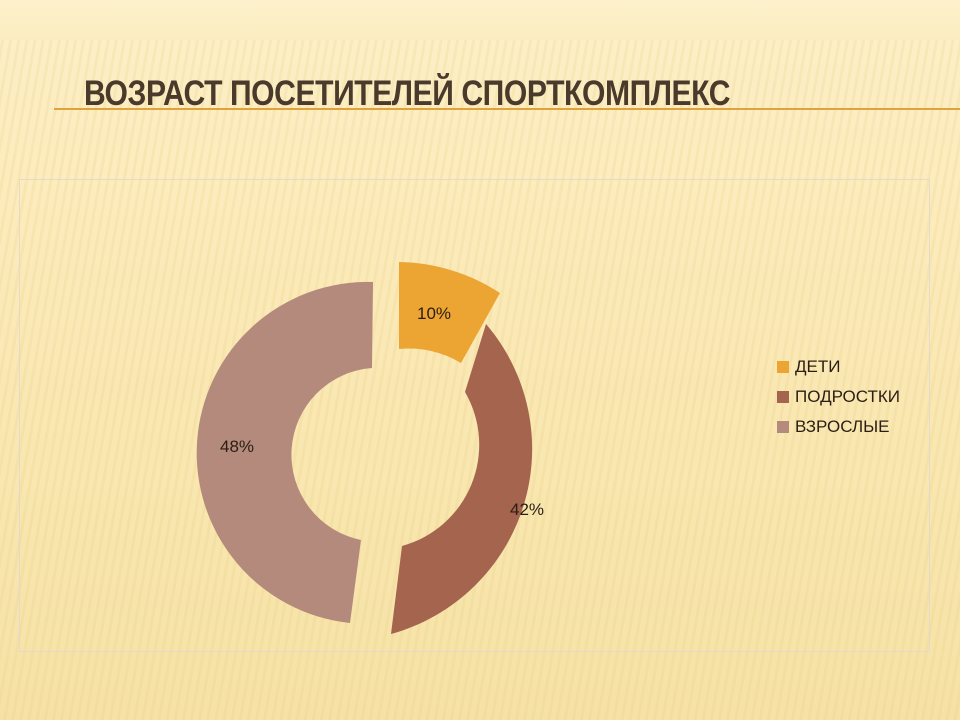 This screenshot has width=960, height=720. I want to click on title-underline, so click(507, 109).